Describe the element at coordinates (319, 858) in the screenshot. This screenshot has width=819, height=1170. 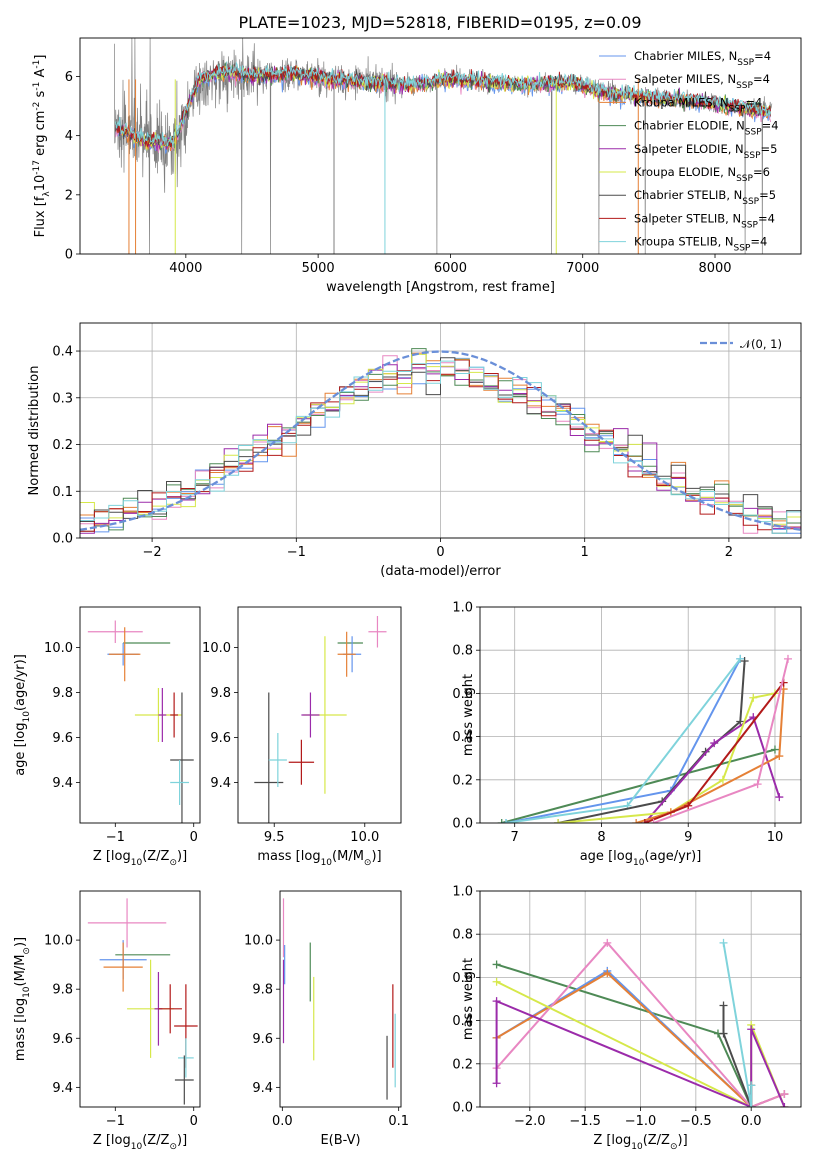
I see `x-axis-label: mass [log10(M/M⊙)]` at that location.